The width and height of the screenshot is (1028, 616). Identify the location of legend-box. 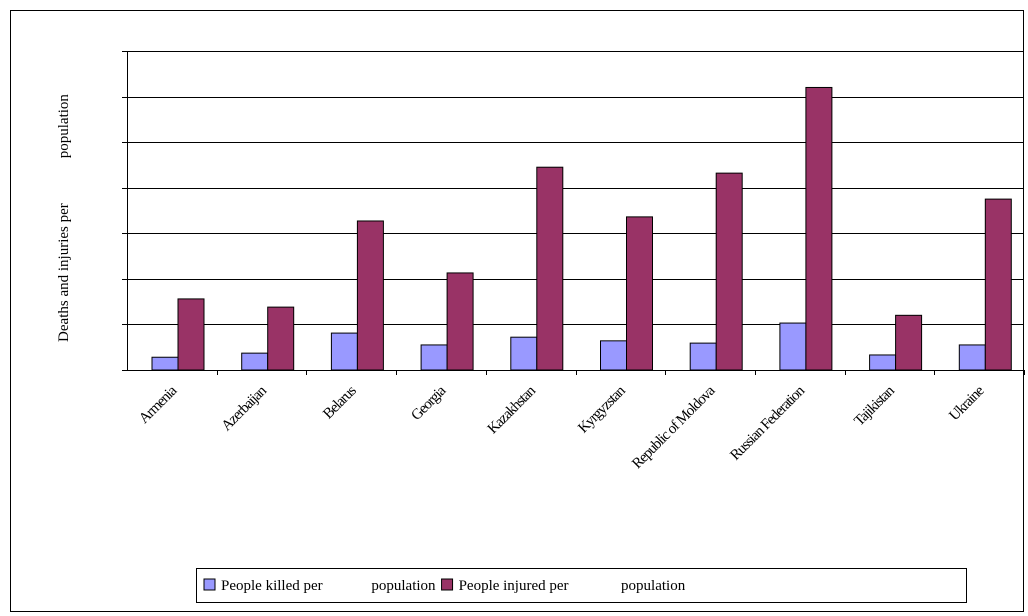
(581, 585).